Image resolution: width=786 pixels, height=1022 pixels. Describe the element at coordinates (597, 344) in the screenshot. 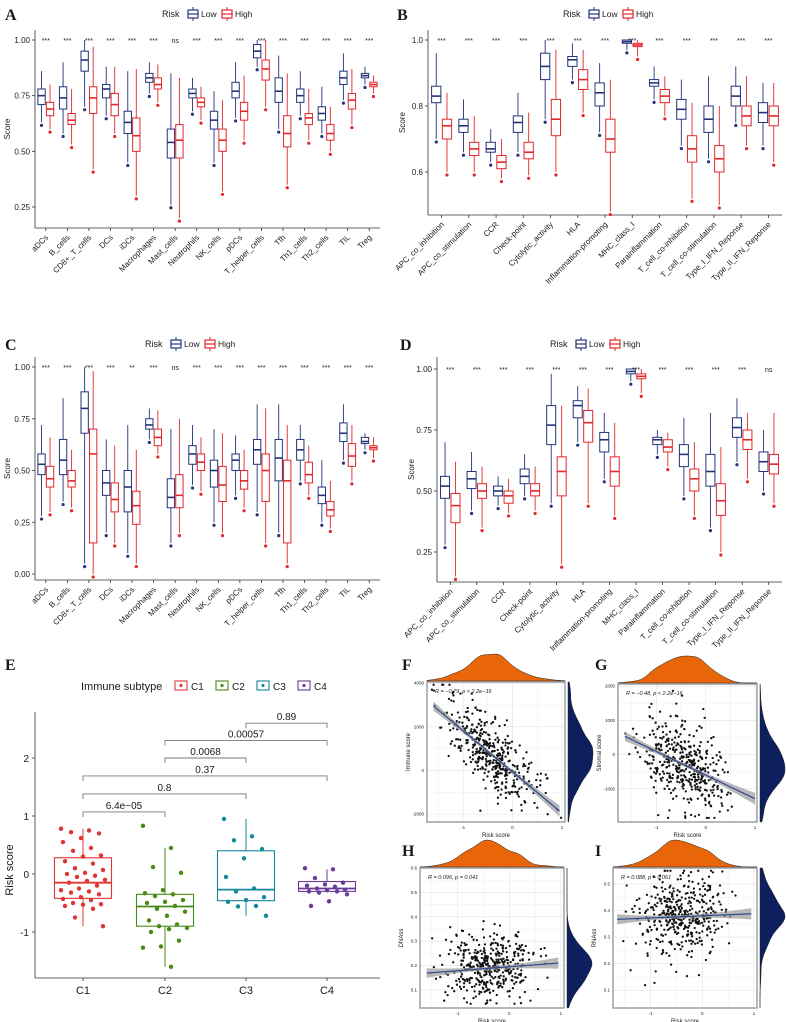

I see `legend-label-low: Low` at that location.